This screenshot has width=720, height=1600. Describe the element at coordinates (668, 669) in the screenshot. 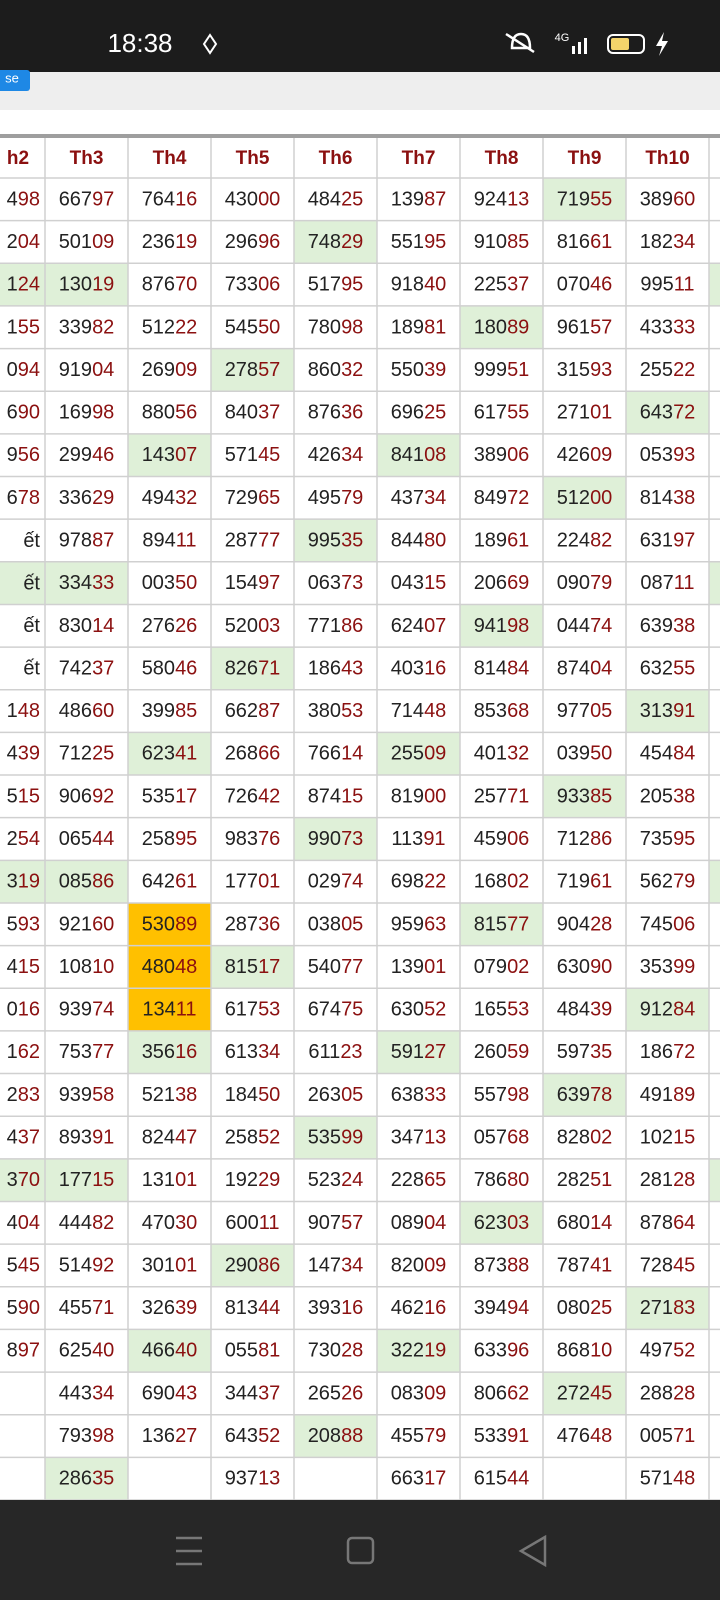

I see `cell-text: 63255` at that location.